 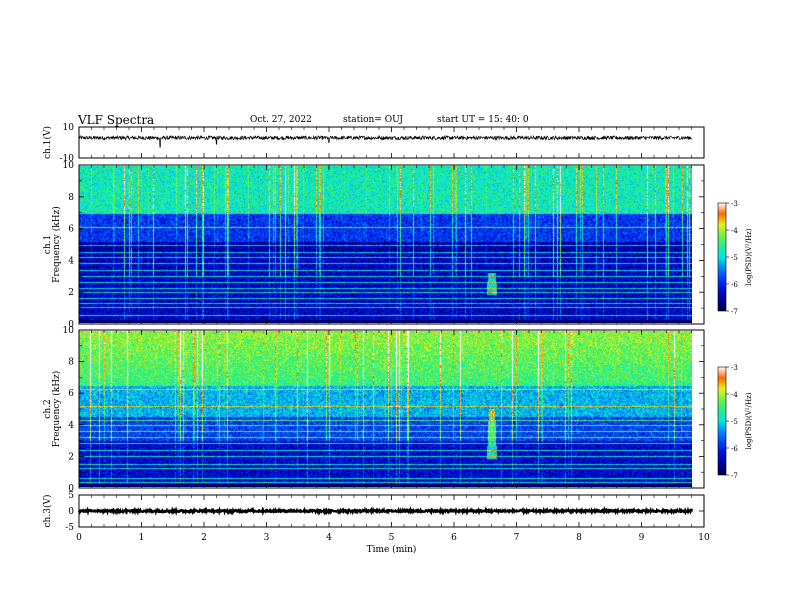 What do you see at coordinates (454, 538) in the screenshot?
I see `x-tick-label: 6` at bounding box center [454, 538].